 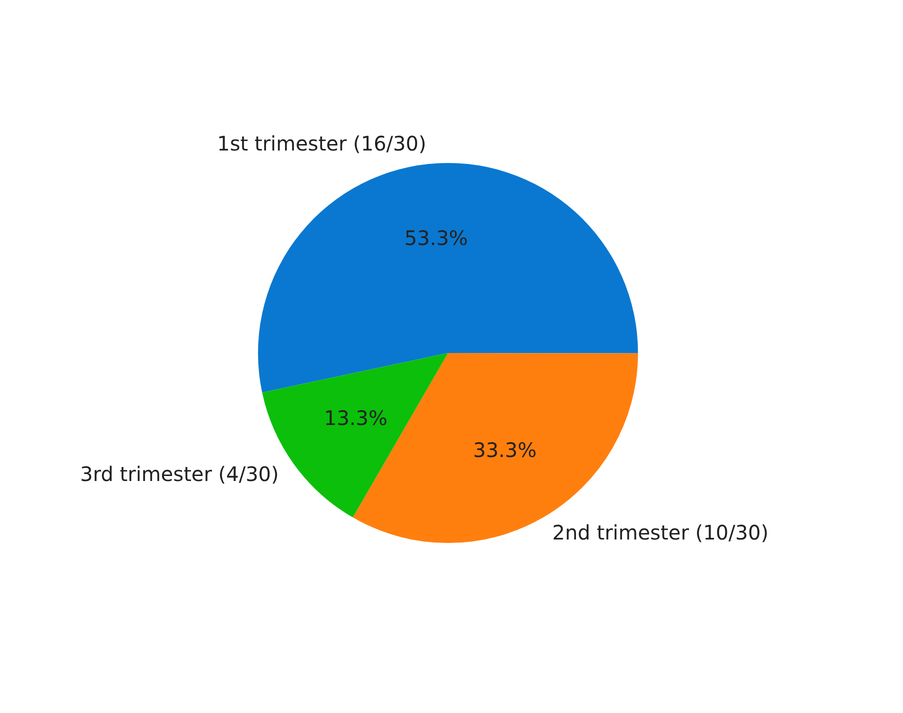 What do you see at coordinates (436, 238) in the screenshot?
I see `data-label: 53.3%` at bounding box center [436, 238].